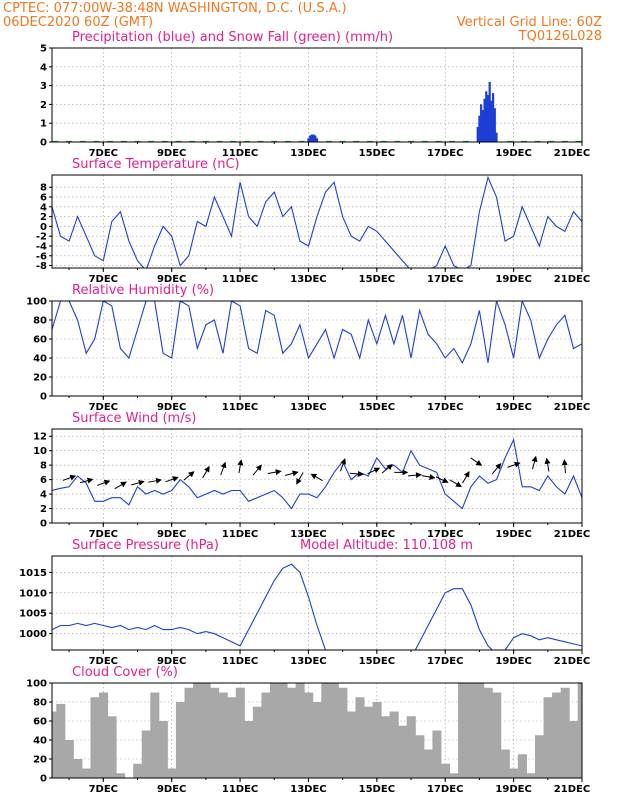 This screenshot has width=618, height=800. What do you see at coordinates (43, 198) in the screenshot?
I see `y-tick-label: 6` at bounding box center [43, 198].